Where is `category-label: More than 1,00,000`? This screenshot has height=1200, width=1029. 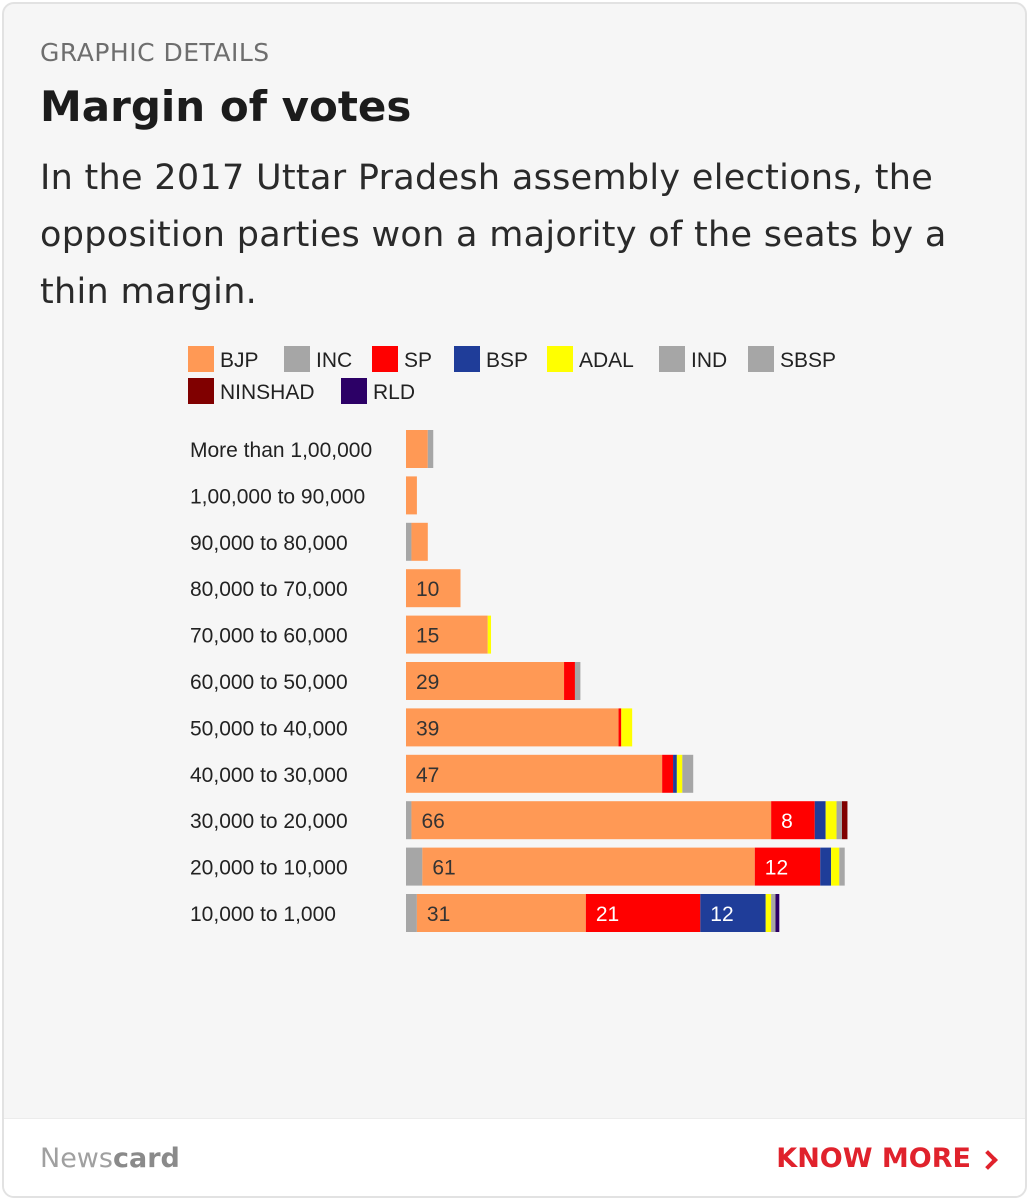
category-label: More than 1,00,000 is located at coordinates (281, 450).